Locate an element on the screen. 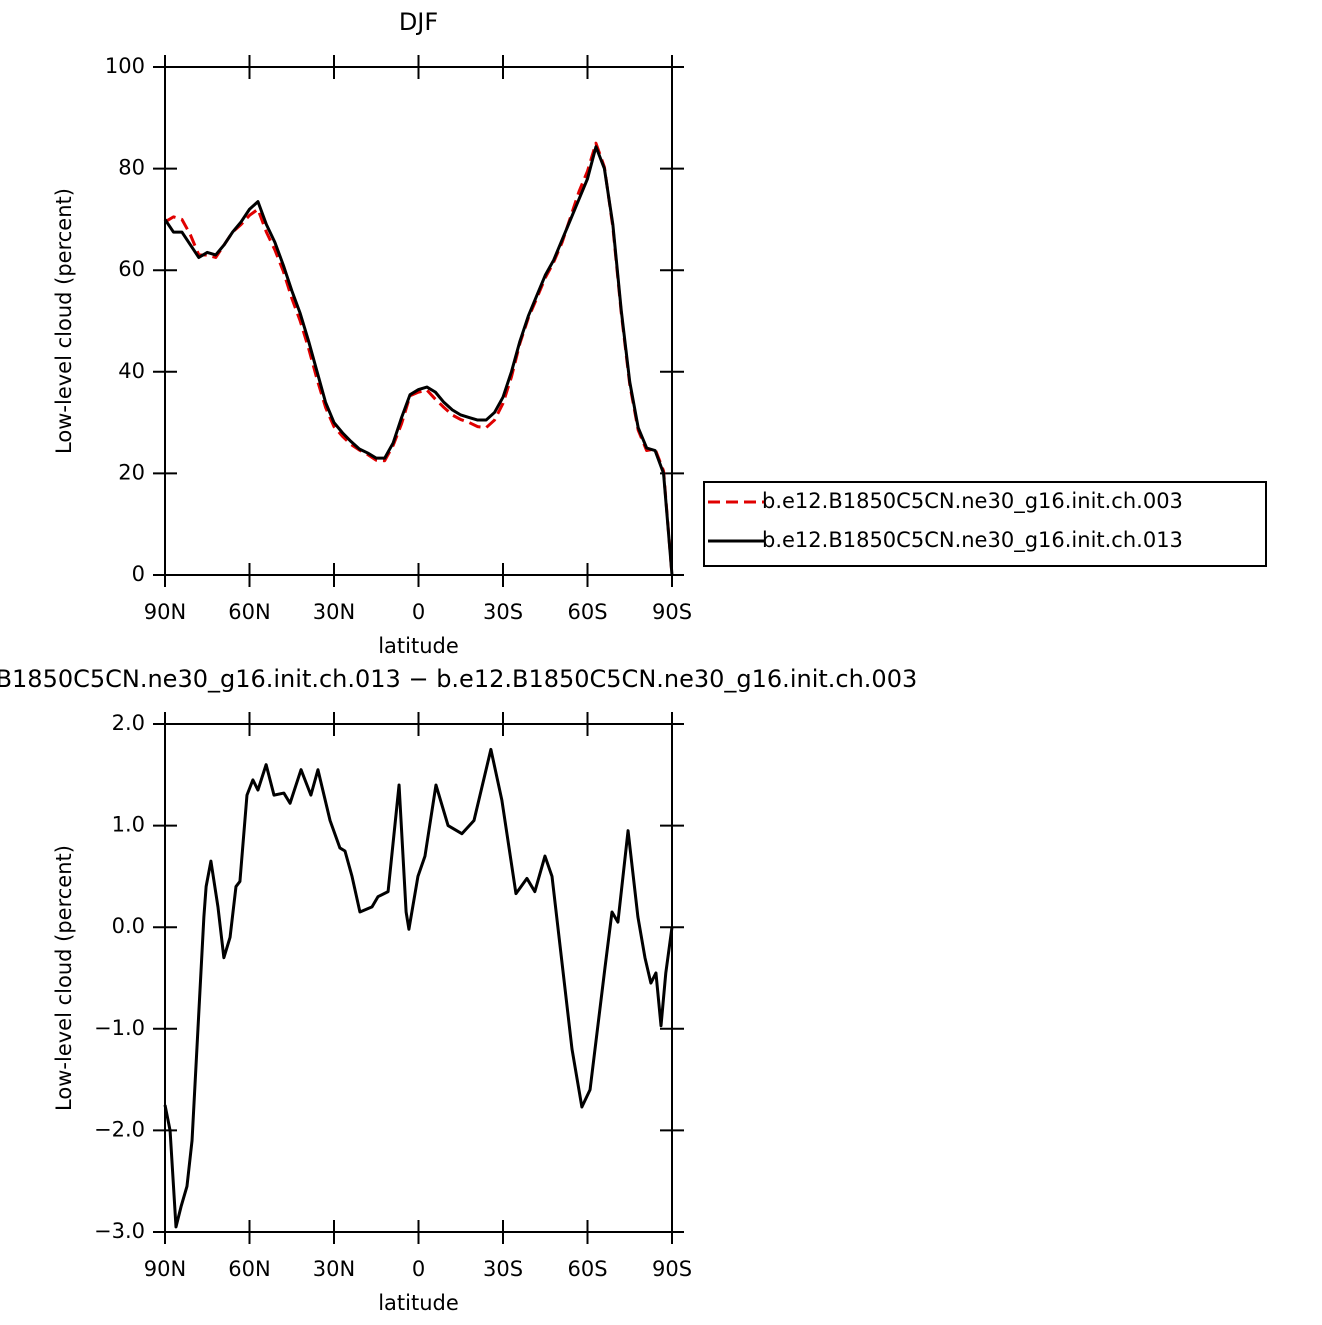  y-tick-label: 80 is located at coordinates (131, 168).